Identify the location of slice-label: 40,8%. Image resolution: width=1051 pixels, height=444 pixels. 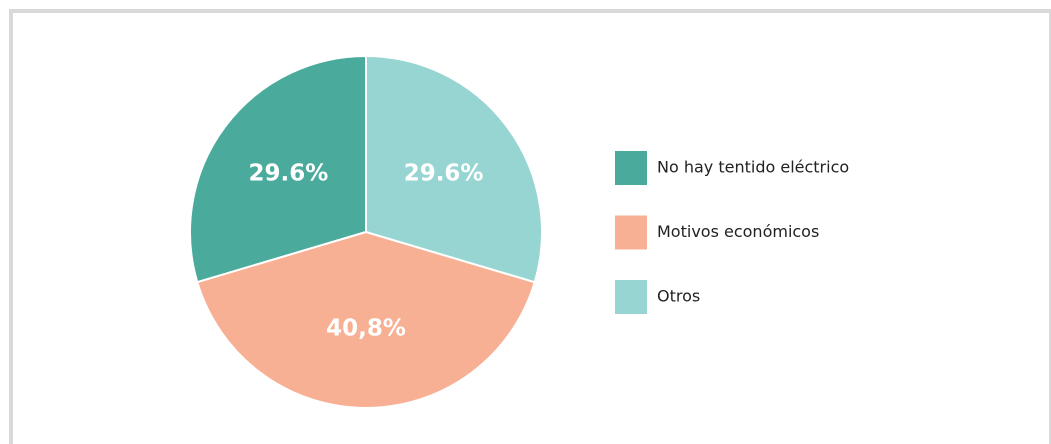
(366, 328).